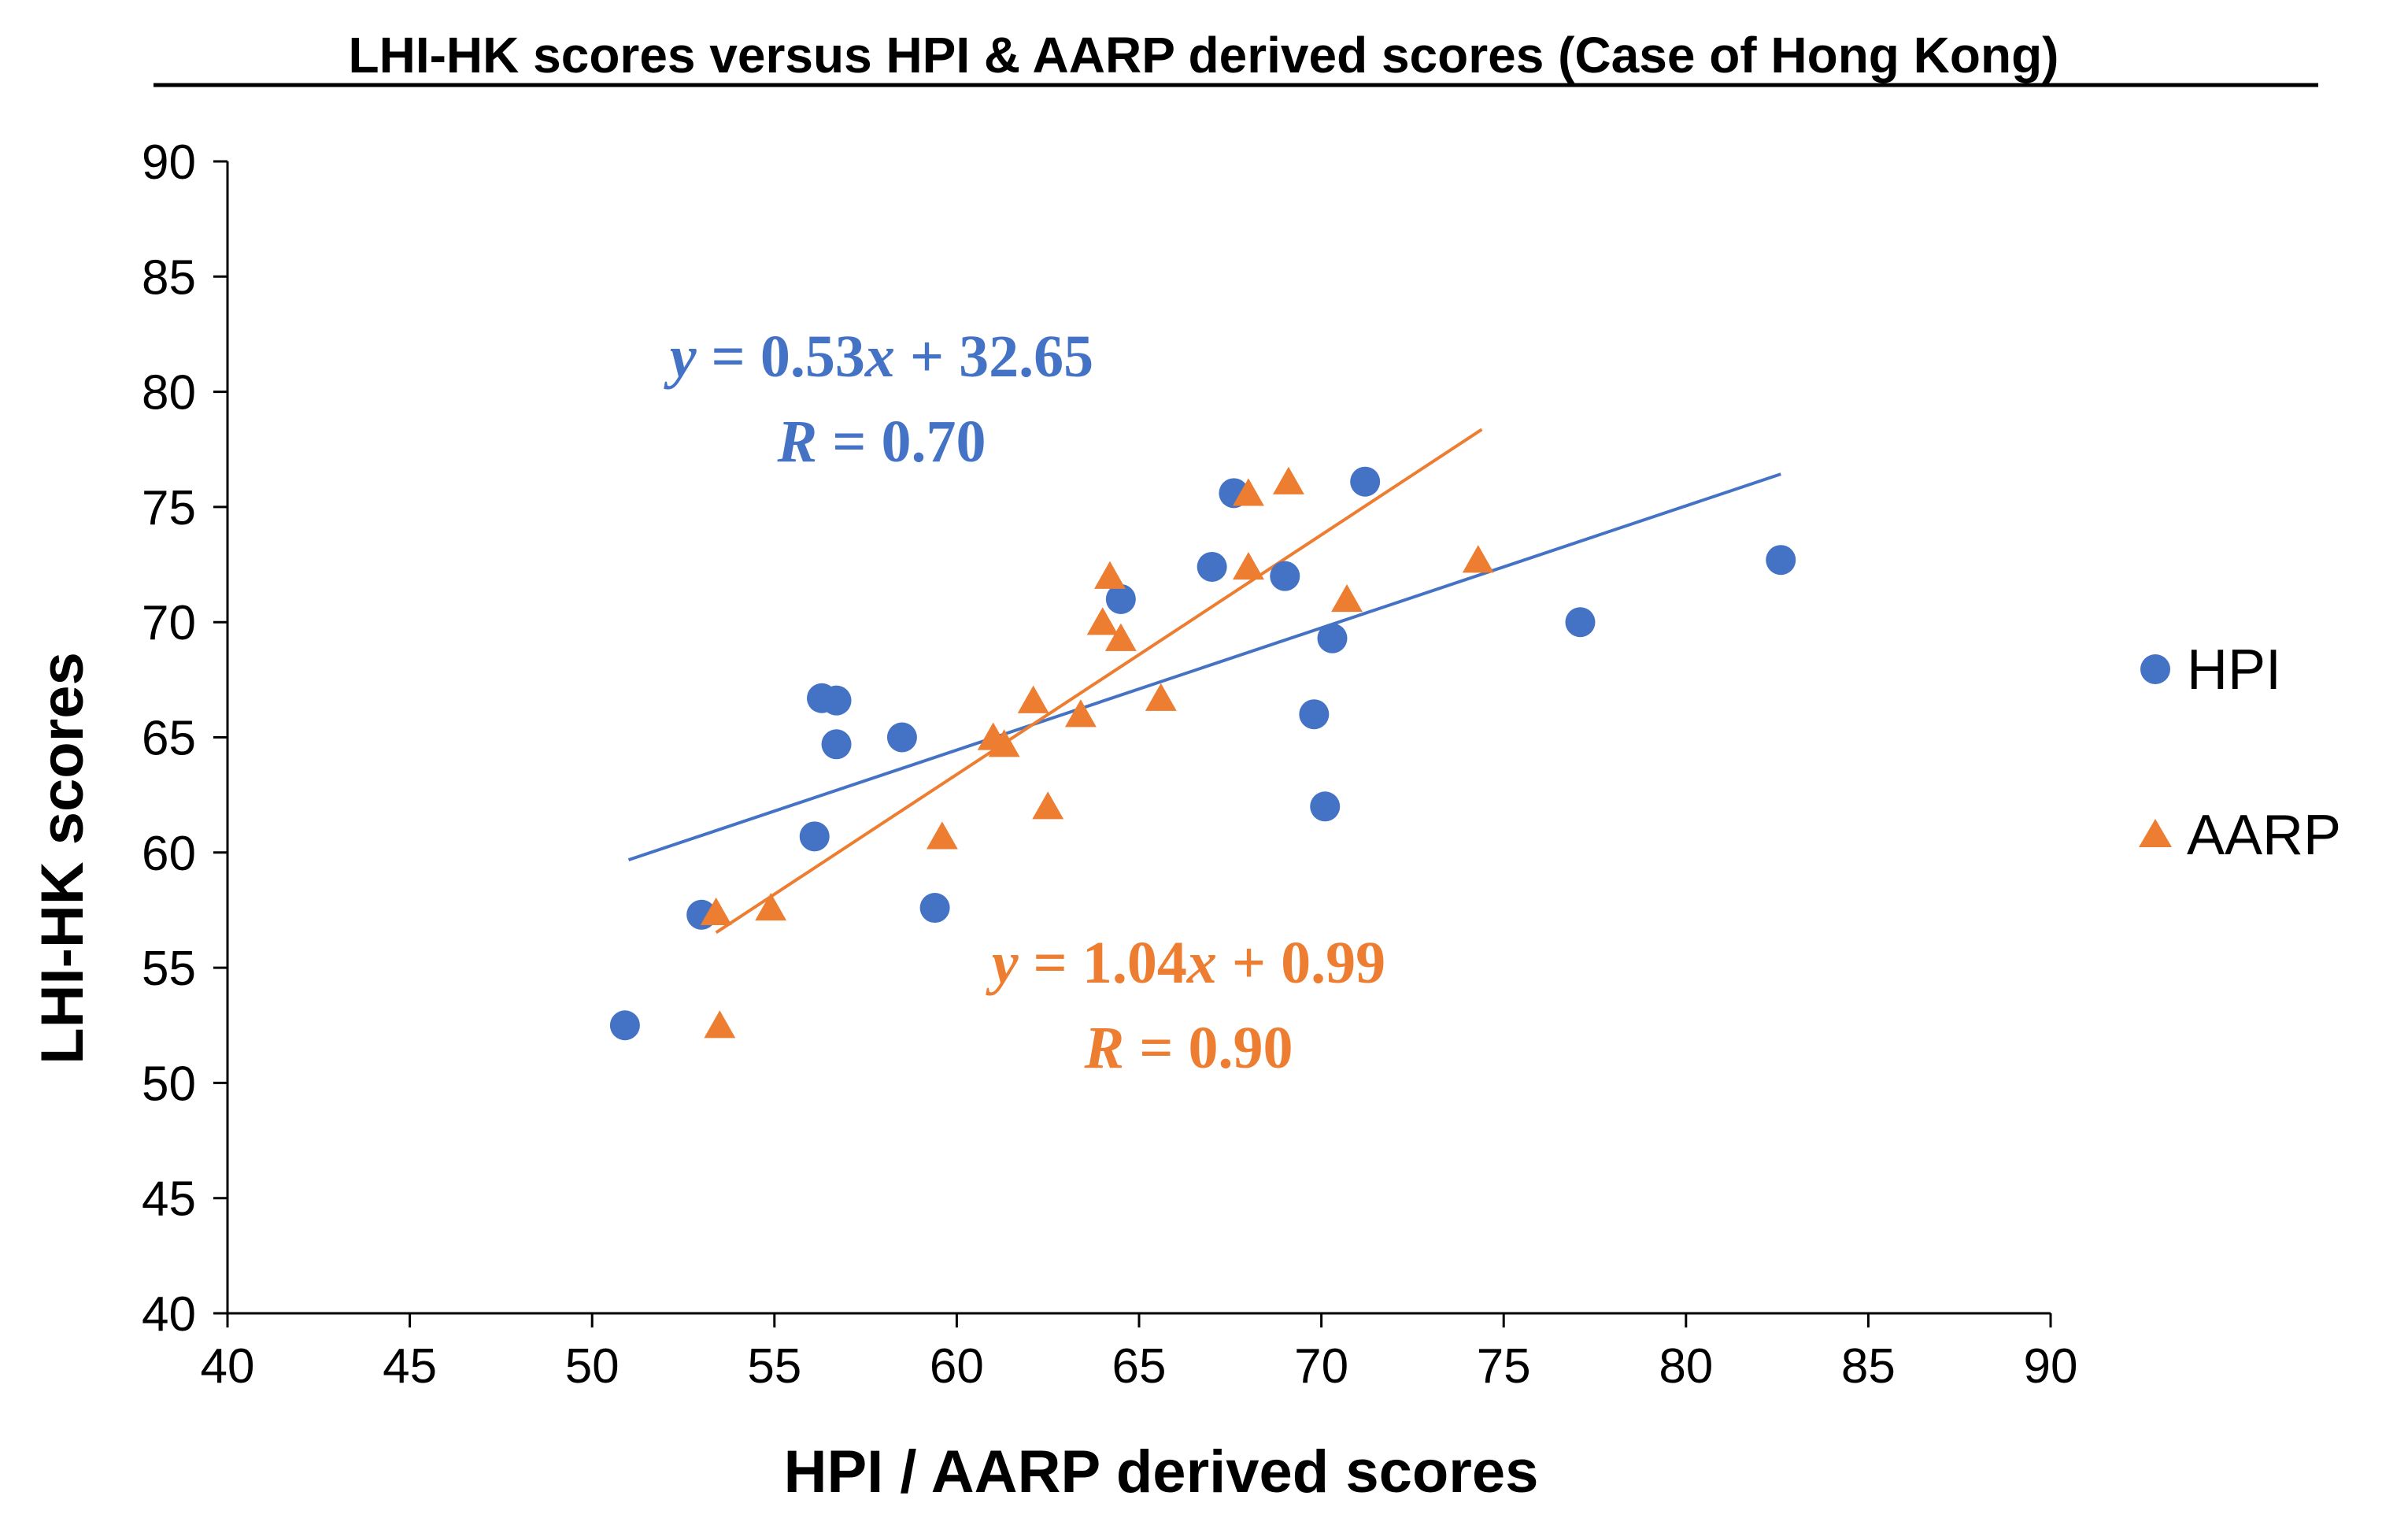  Describe the element at coordinates (169, 277) in the screenshot. I see `y-tick-label: 85` at that location.